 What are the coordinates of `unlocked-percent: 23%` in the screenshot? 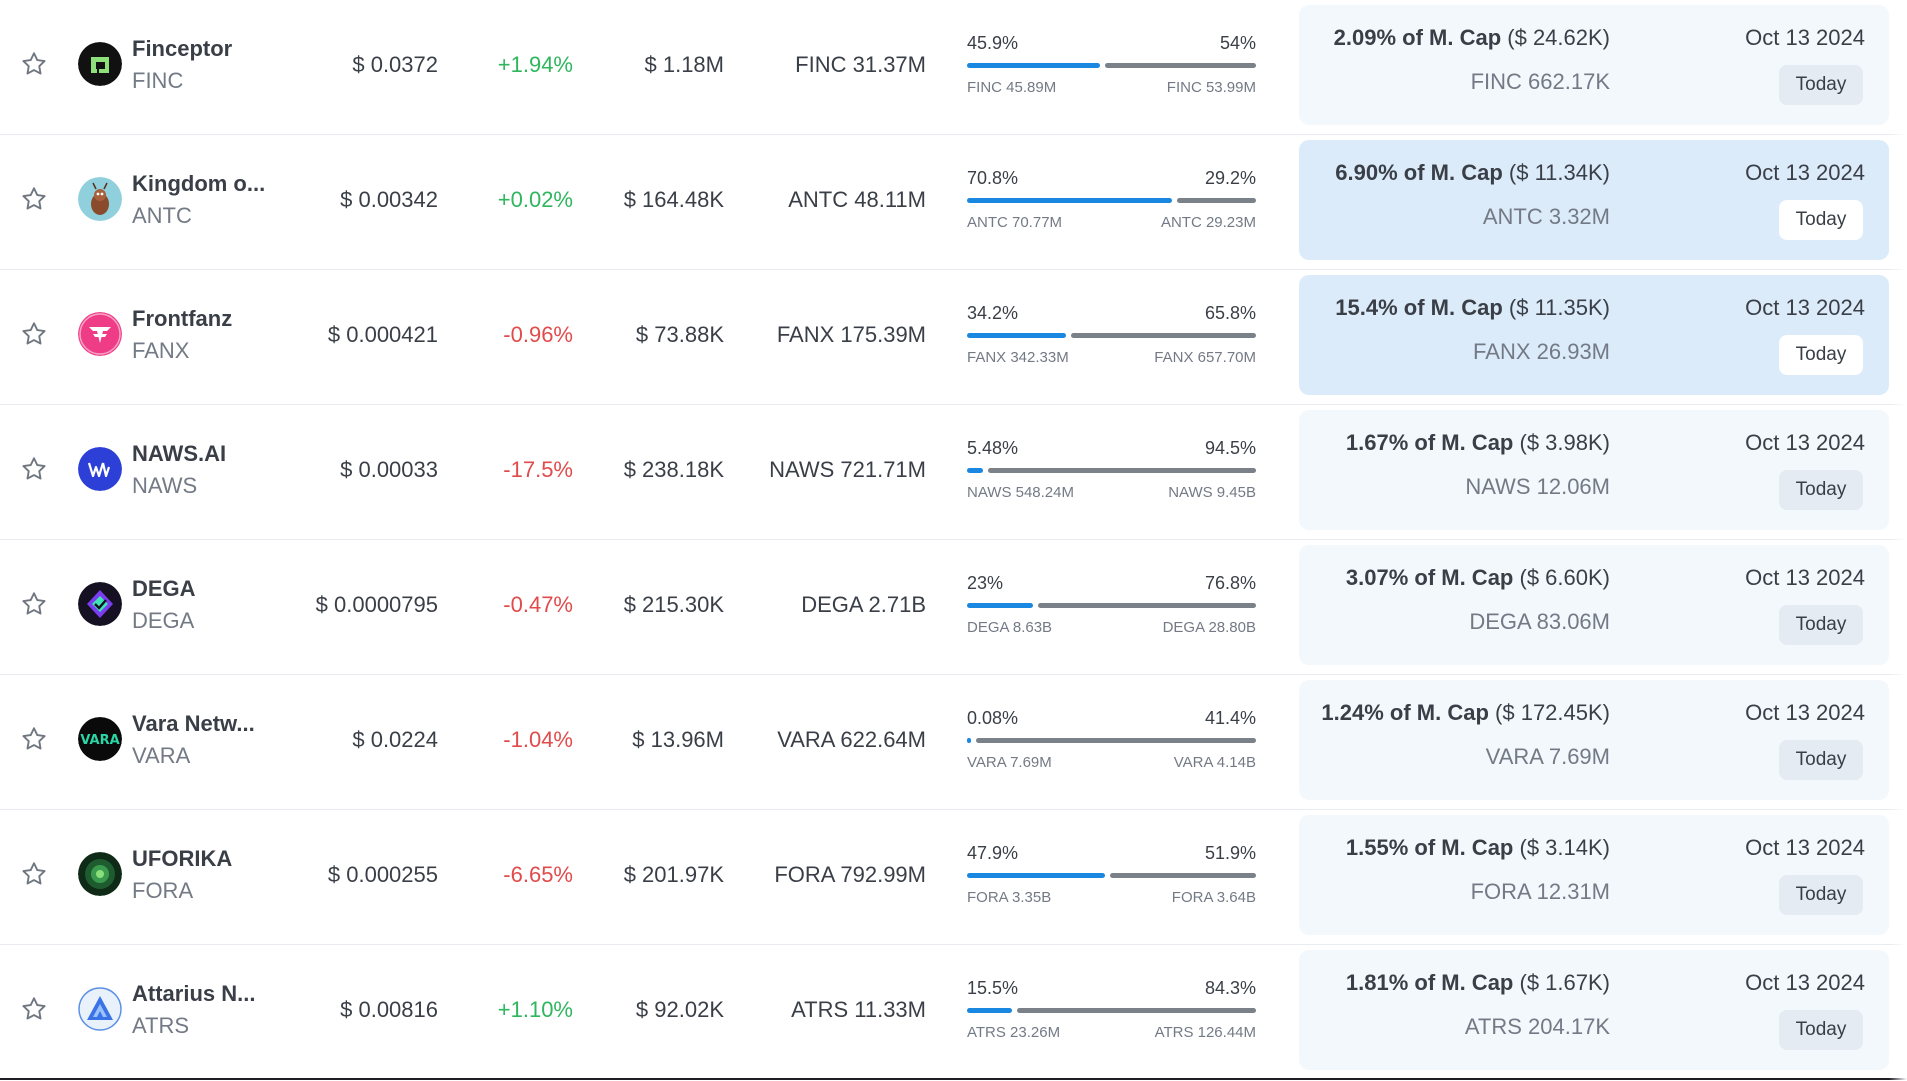 It's located at (985, 583).